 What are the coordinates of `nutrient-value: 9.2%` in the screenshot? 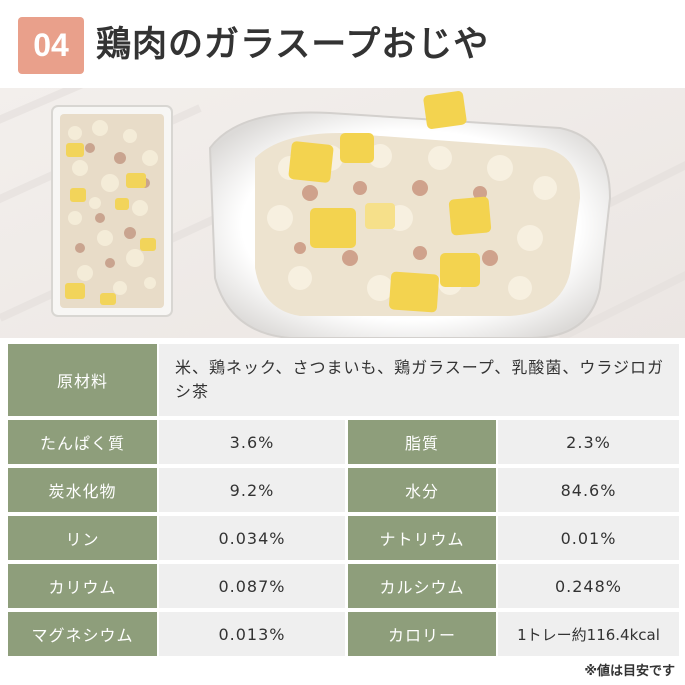 It's located at (252, 490).